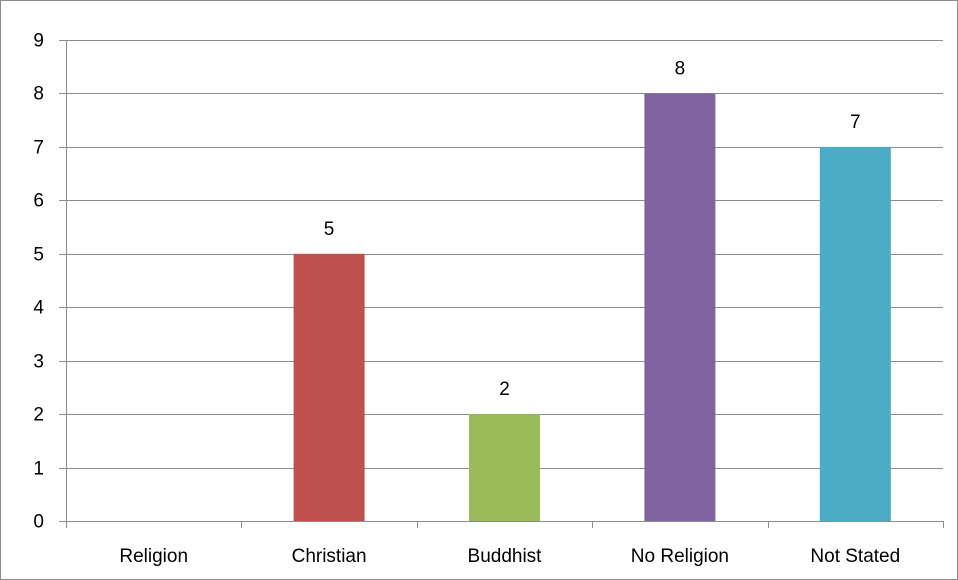  I want to click on bar-not-stated, so click(855, 333).